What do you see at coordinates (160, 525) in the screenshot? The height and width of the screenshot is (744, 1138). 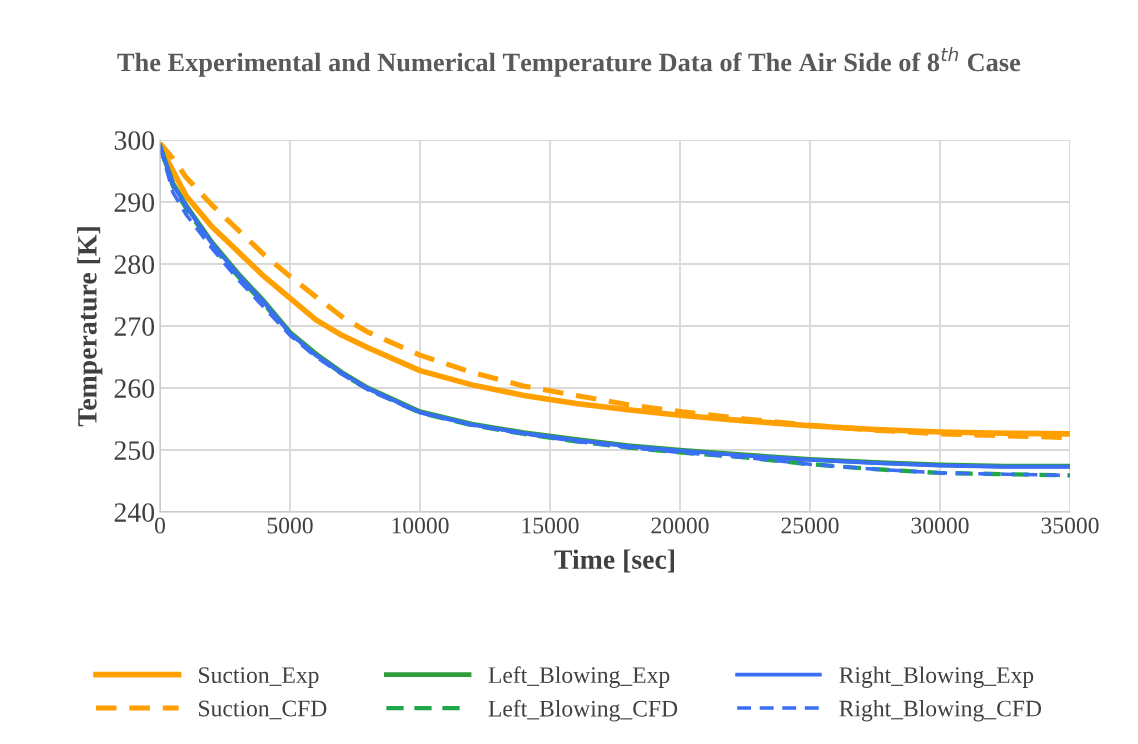 I see `x-tick-label: 0` at bounding box center [160, 525].